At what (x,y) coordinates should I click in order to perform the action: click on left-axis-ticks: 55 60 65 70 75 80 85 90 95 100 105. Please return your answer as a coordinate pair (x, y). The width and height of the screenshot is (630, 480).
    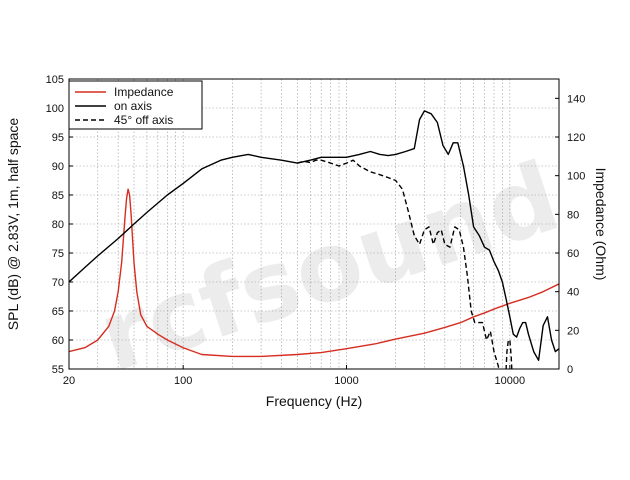
    Looking at the image, I should click on (59, 225).